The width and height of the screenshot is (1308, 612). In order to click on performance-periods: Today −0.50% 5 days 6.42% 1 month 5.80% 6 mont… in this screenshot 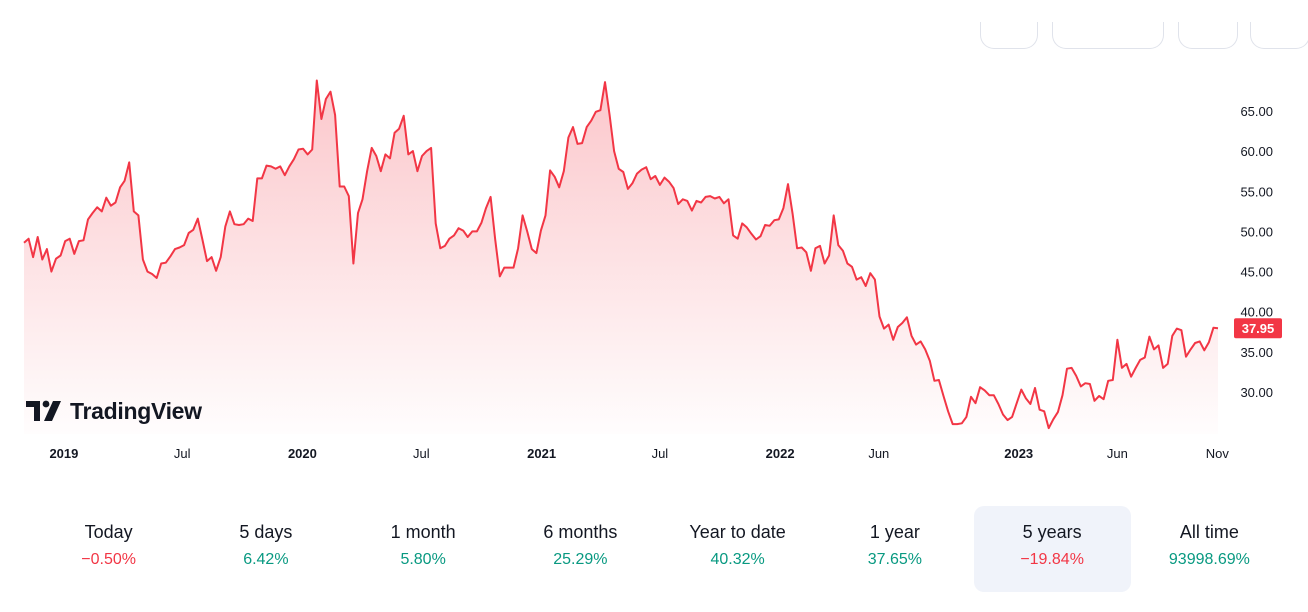, I will do `click(659, 549)`.